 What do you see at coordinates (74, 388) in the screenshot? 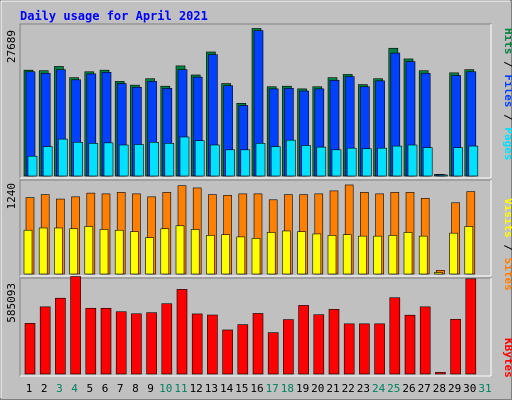
I see `x-tick-label-day-4: 4` at bounding box center [74, 388].